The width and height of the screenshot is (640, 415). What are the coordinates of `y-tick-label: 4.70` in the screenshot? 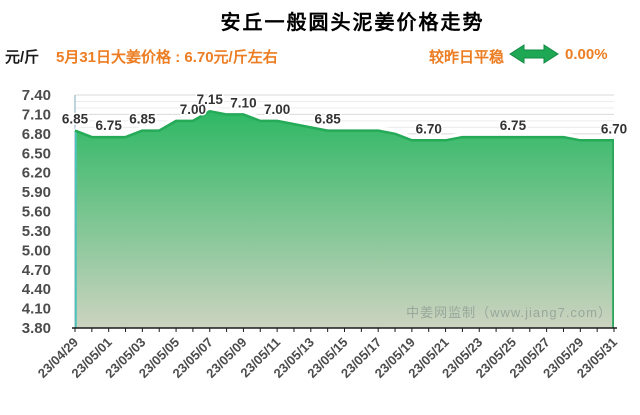 It's located at (36, 270).